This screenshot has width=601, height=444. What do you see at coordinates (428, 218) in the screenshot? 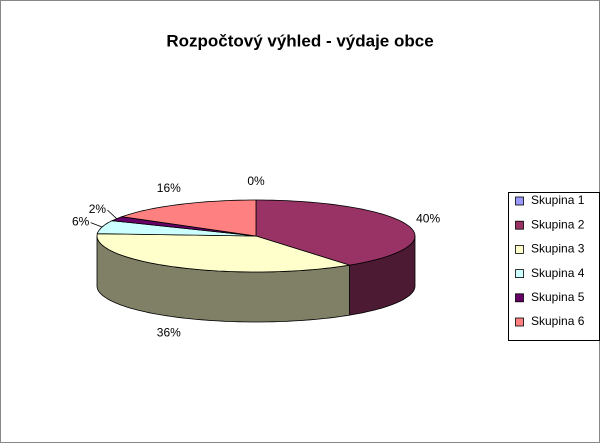
I see `data-label: 40%` at bounding box center [428, 218].